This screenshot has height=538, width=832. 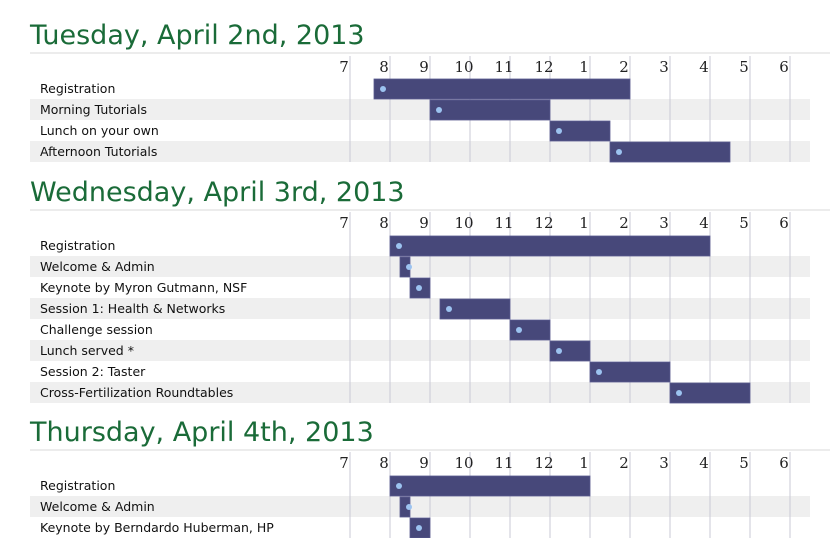 I want to click on event-label: Afternoon Tutorials, so click(x=98, y=151).